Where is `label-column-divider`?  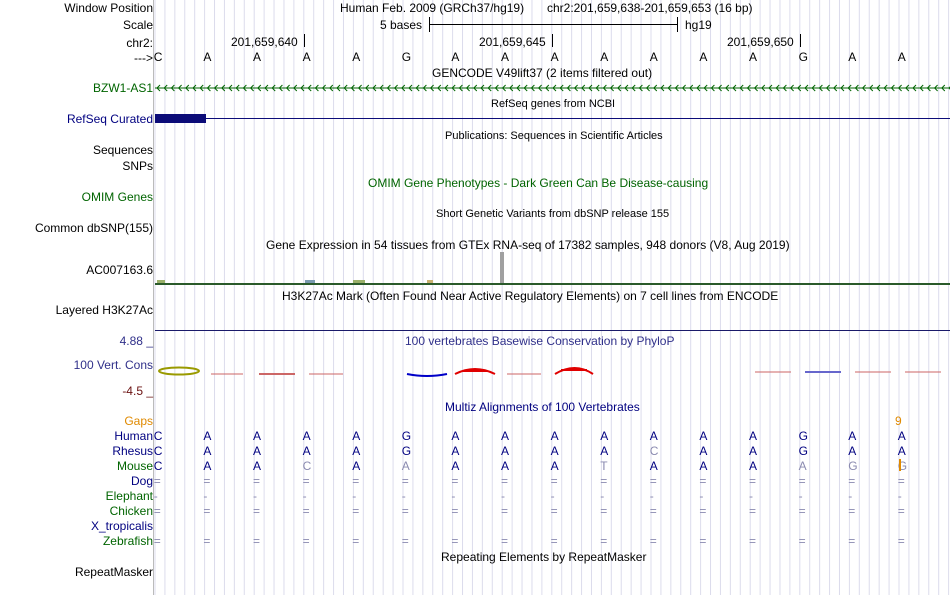
label-column-divider is located at coordinates (153, 297).